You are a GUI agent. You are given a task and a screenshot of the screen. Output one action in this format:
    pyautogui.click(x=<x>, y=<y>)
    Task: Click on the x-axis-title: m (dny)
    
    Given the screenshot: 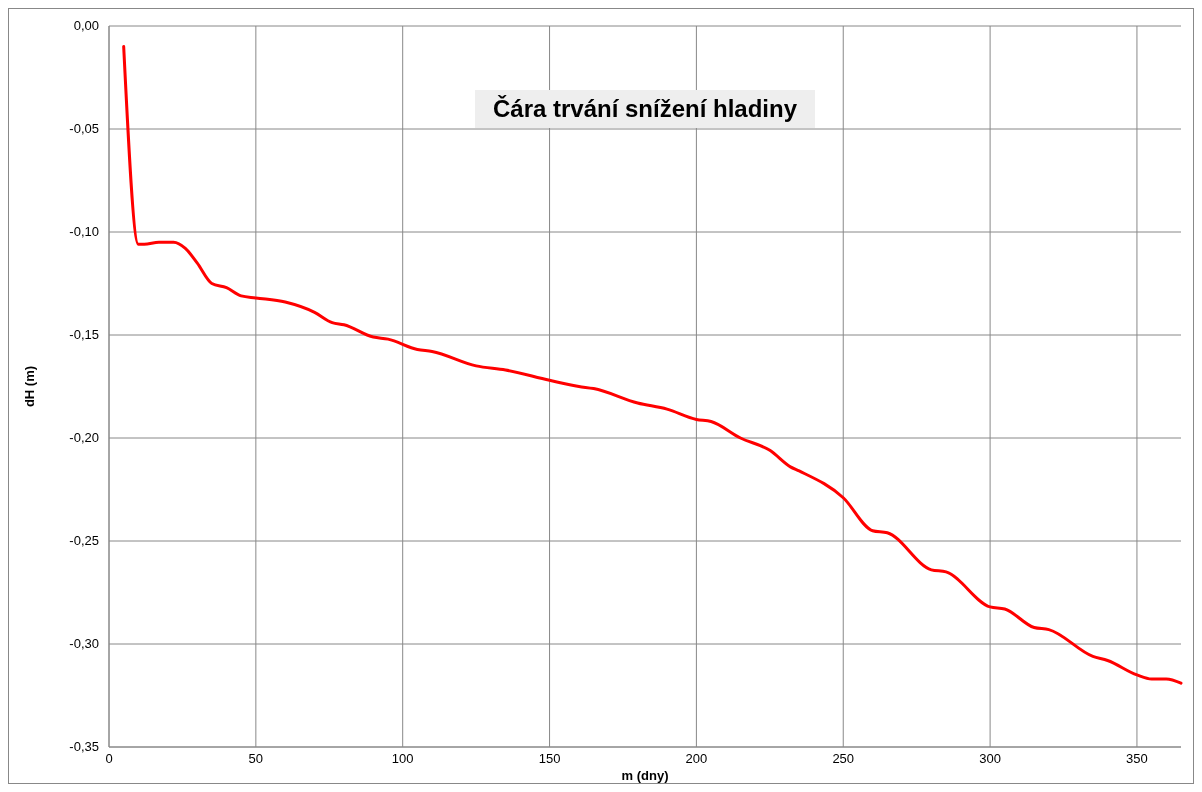 What is the action you would take?
    pyautogui.click(x=645, y=775)
    